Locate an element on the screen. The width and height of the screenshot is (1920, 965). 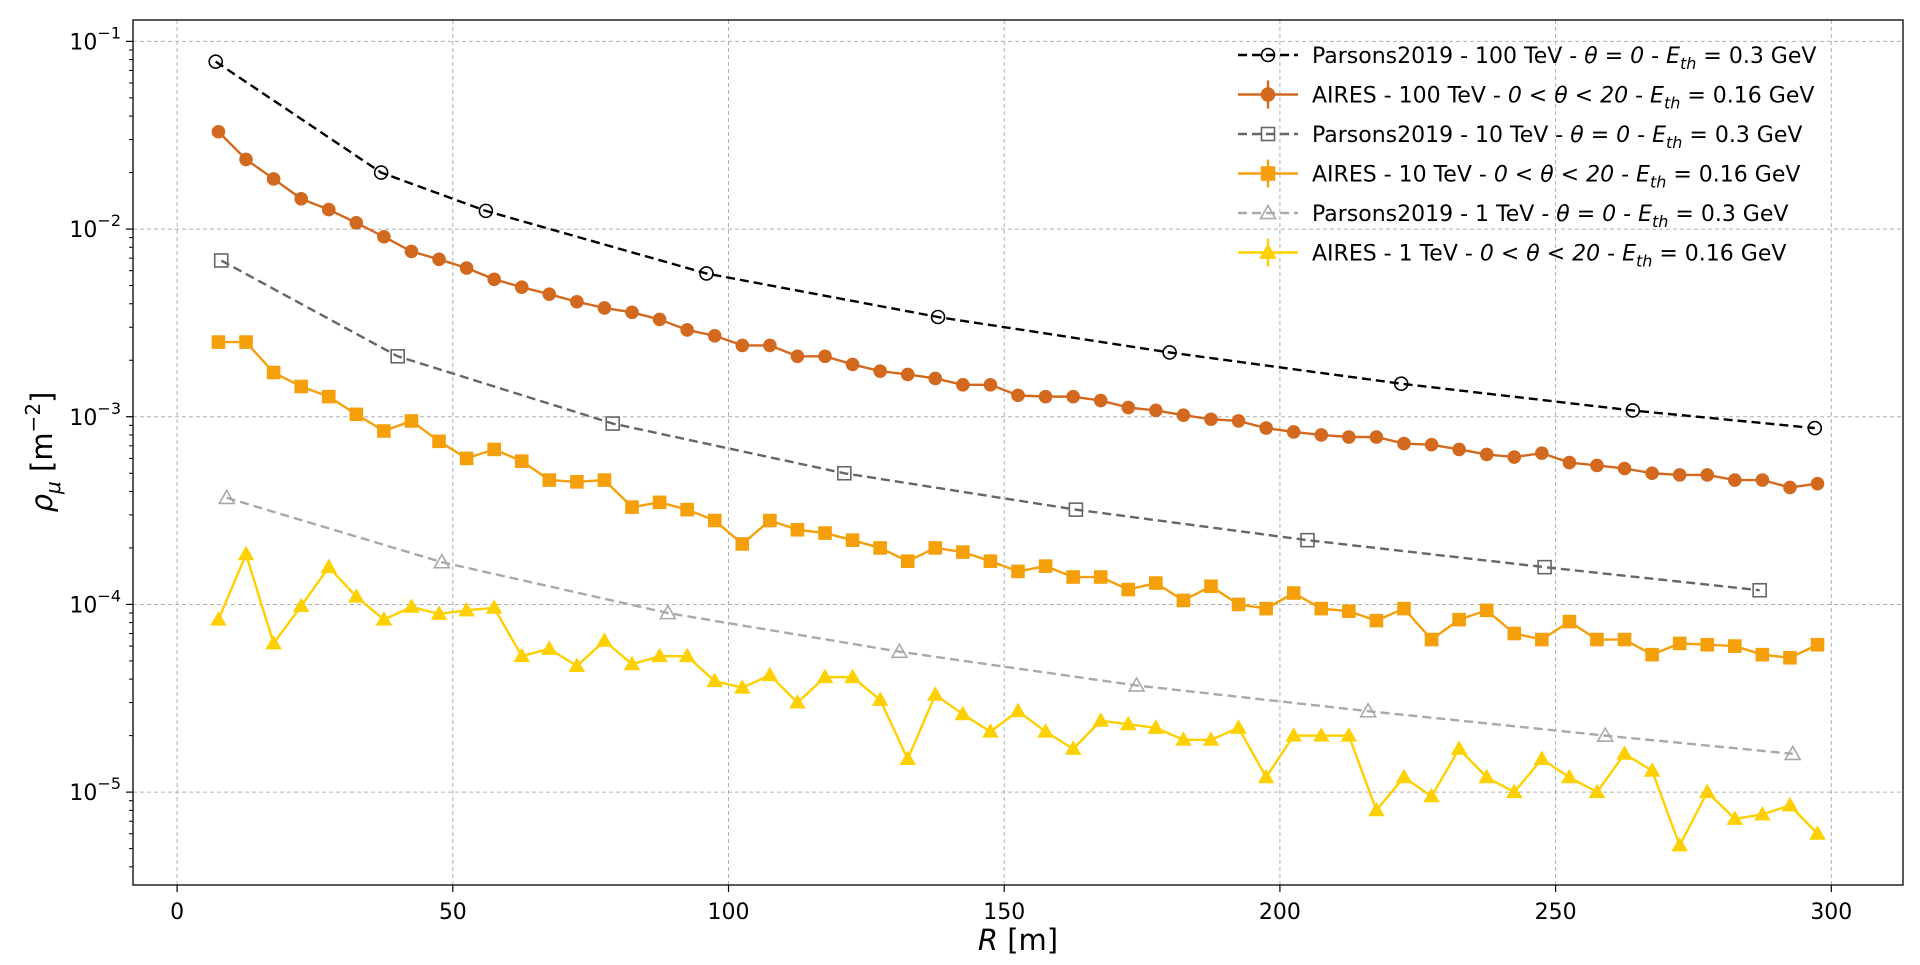
x-tick-label: 250 is located at coordinates (1556, 912).